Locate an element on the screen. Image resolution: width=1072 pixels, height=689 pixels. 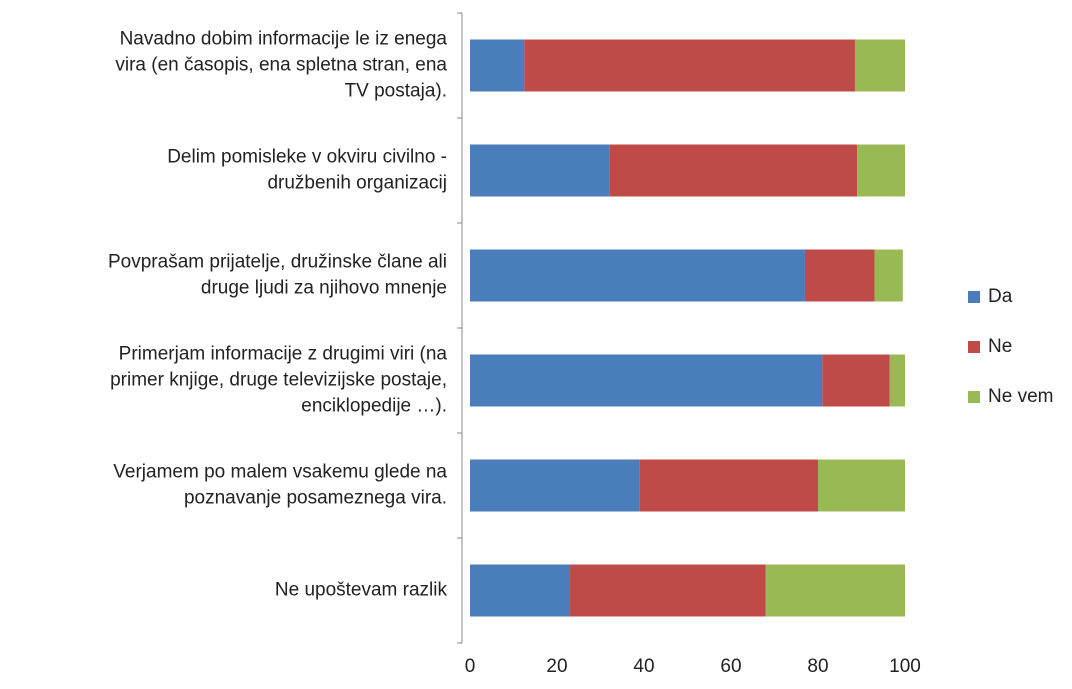
y-tick-label: Primerjam informacije z drugimi viri (na is located at coordinates (283, 354).